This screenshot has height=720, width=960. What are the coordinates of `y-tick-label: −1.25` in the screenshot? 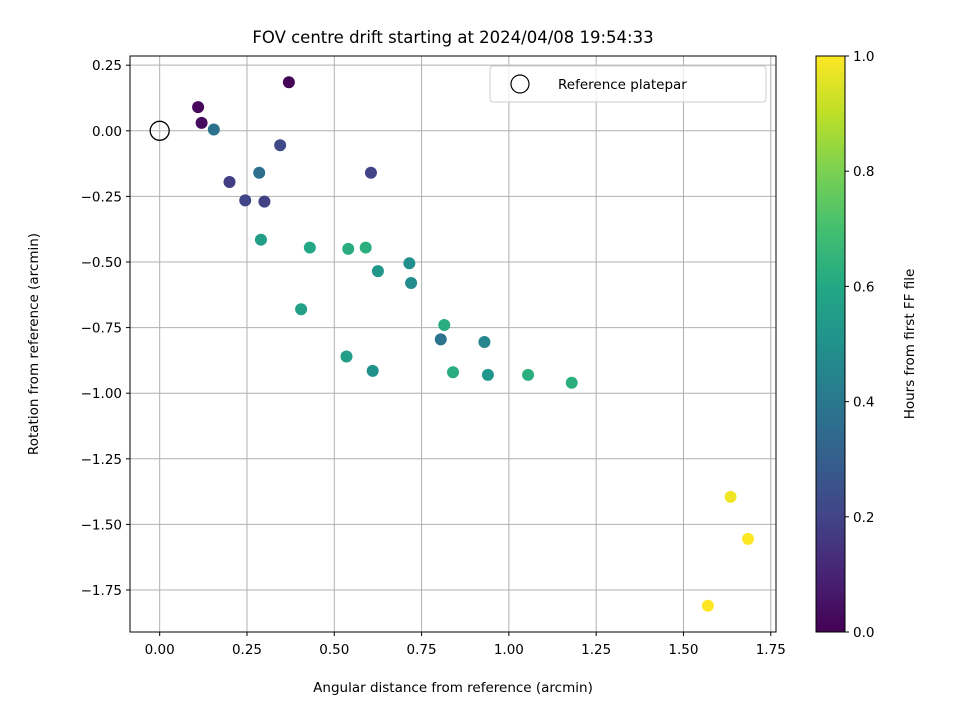 It's located at (101, 460).